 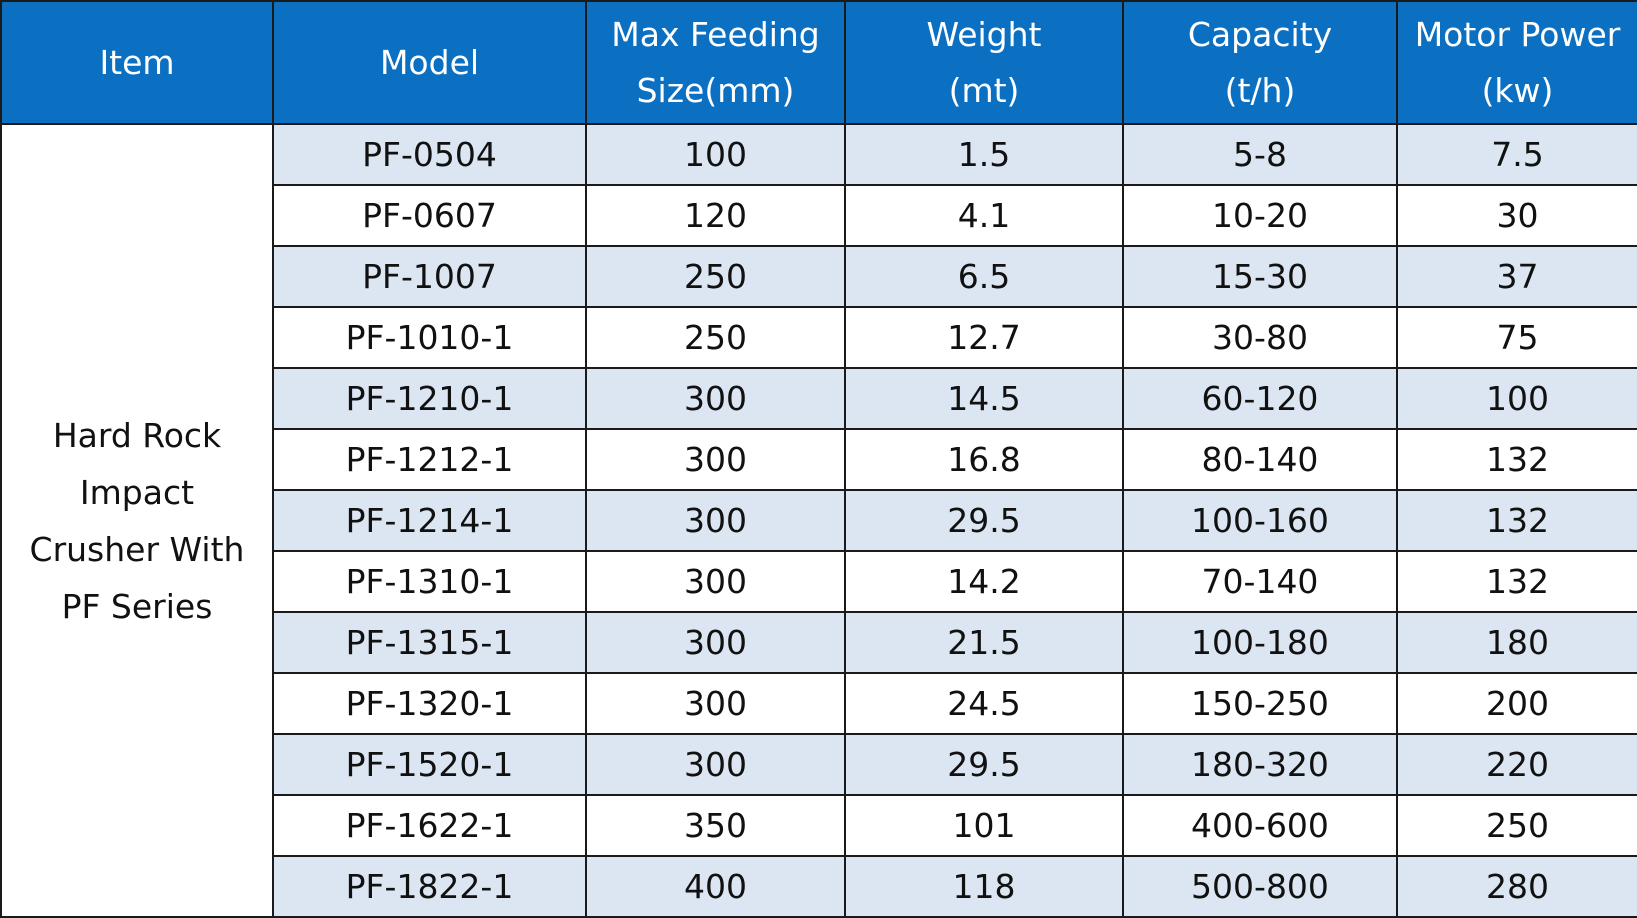 I want to click on max-feeding-size-cell: 400, so click(x=715, y=886).